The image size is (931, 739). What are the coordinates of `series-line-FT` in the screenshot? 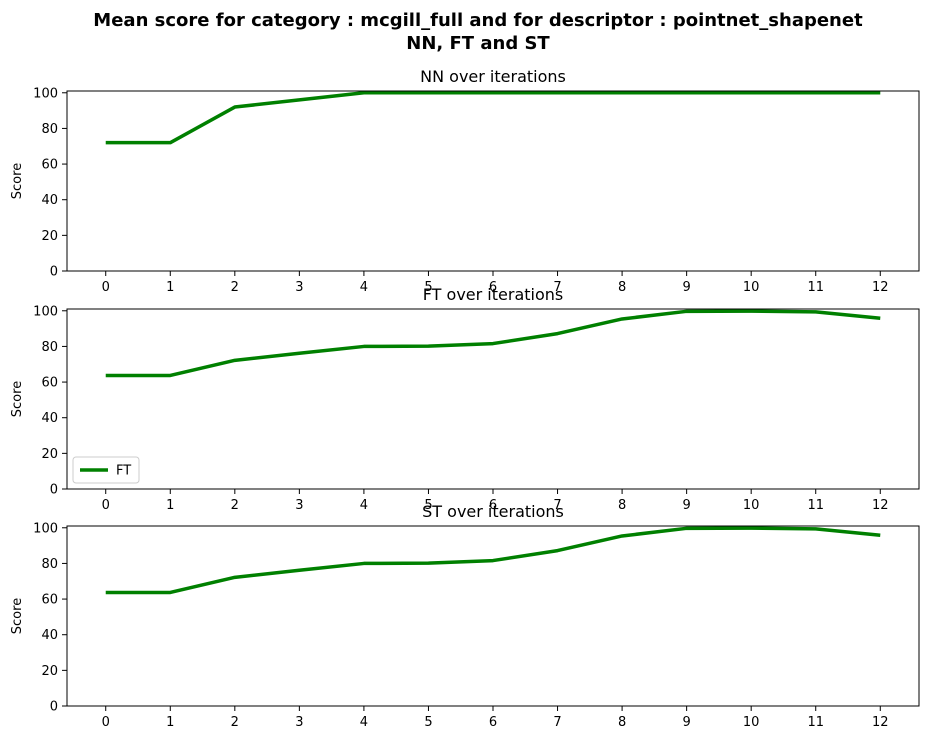 It's located at (493, 343).